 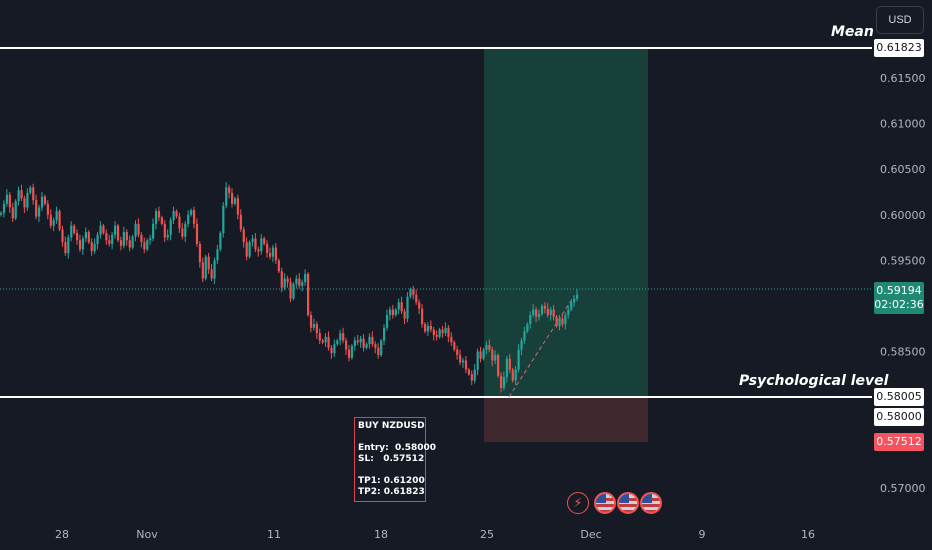 What do you see at coordinates (899, 290) in the screenshot?
I see `current-price-value: 0.59194` at bounding box center [899, 290].